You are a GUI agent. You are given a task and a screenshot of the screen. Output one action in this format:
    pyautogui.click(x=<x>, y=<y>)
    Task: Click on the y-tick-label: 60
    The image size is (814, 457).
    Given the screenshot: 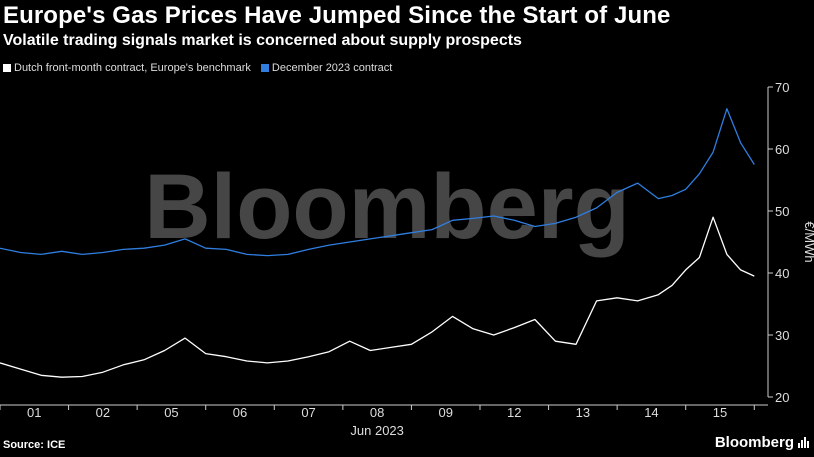 What is the action you would take?
    pyautogui.click(x=782, y=149)
    